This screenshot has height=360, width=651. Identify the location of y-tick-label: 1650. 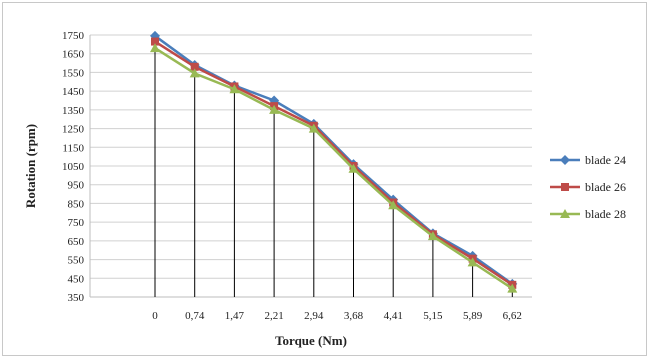
(73, 55).